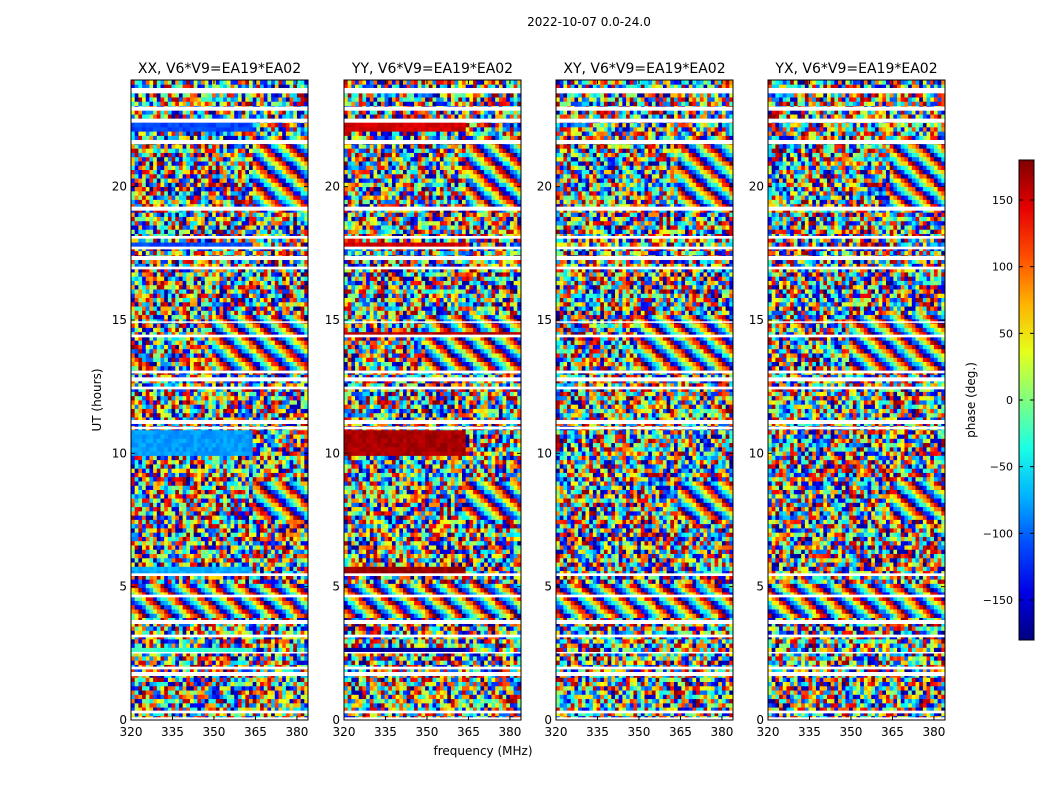 The image size is (1050, 800). I want to click on x-axis-label: frequency (MHz), so click(482, 751).